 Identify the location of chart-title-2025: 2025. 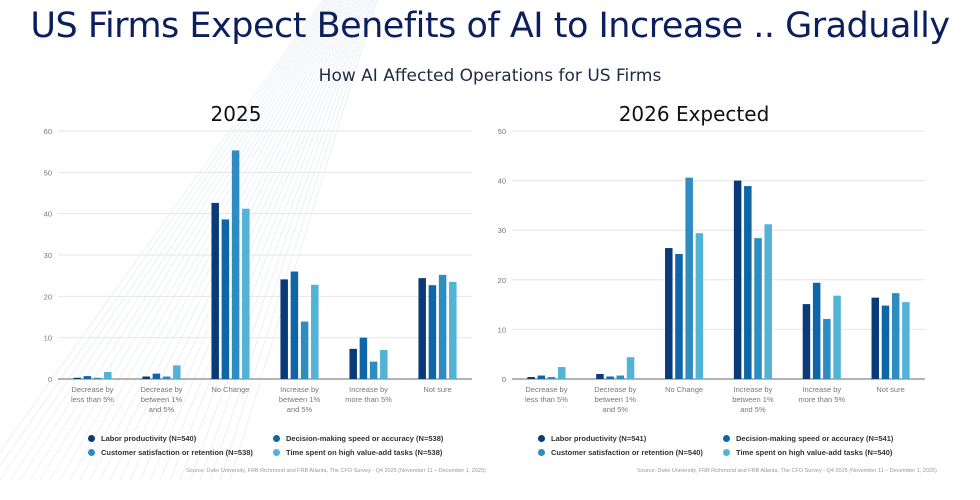
(236, 114).